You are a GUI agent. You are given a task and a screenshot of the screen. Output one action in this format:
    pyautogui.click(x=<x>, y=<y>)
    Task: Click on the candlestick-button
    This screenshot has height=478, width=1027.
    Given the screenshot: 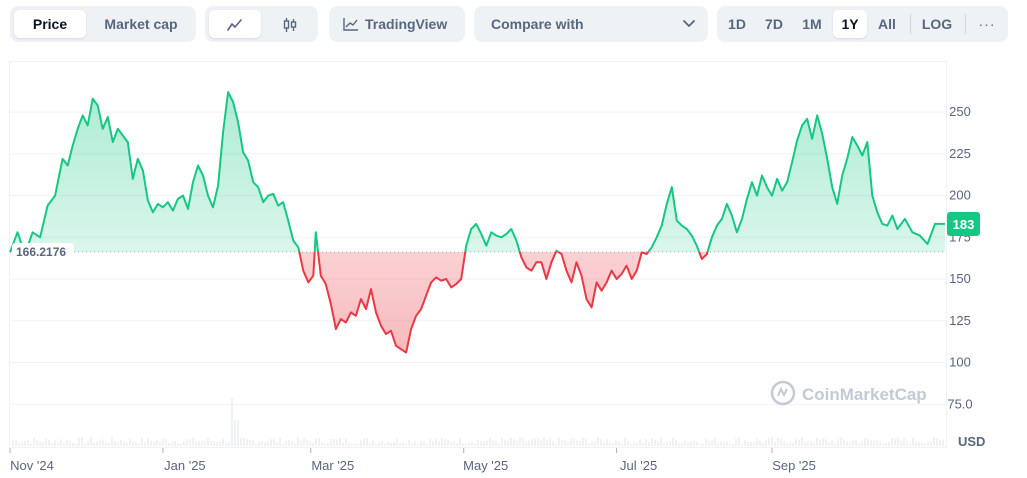 What is the action you would take?
    pyautogui.click(x=290, y=24)
    